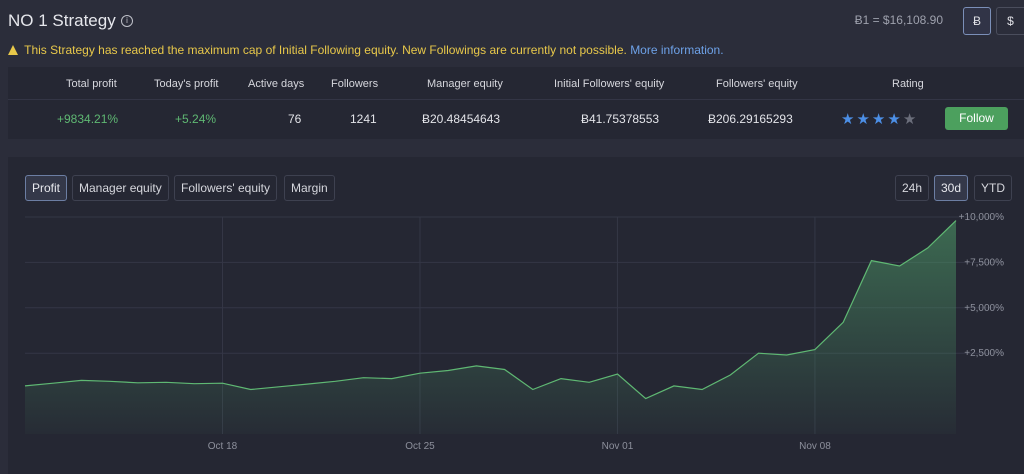  What do you see at coordinates (609, 84) in the screenshot?
I see `header-initial-followers-equity: Initial Followers' equity` at bounding box center [609, 84].